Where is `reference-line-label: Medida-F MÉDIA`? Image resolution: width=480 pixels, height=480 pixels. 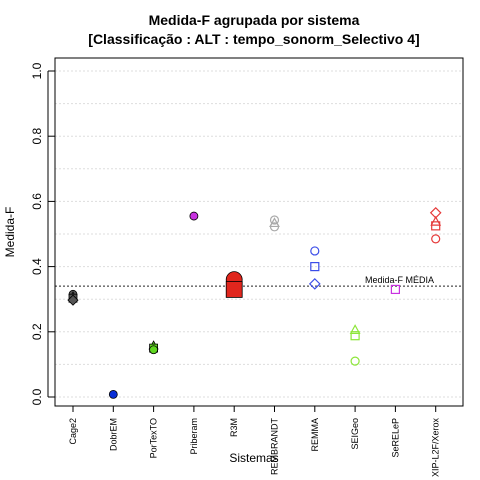
reference-line-label: Medida-F MÉDIA is located at coordinates (399, 280).